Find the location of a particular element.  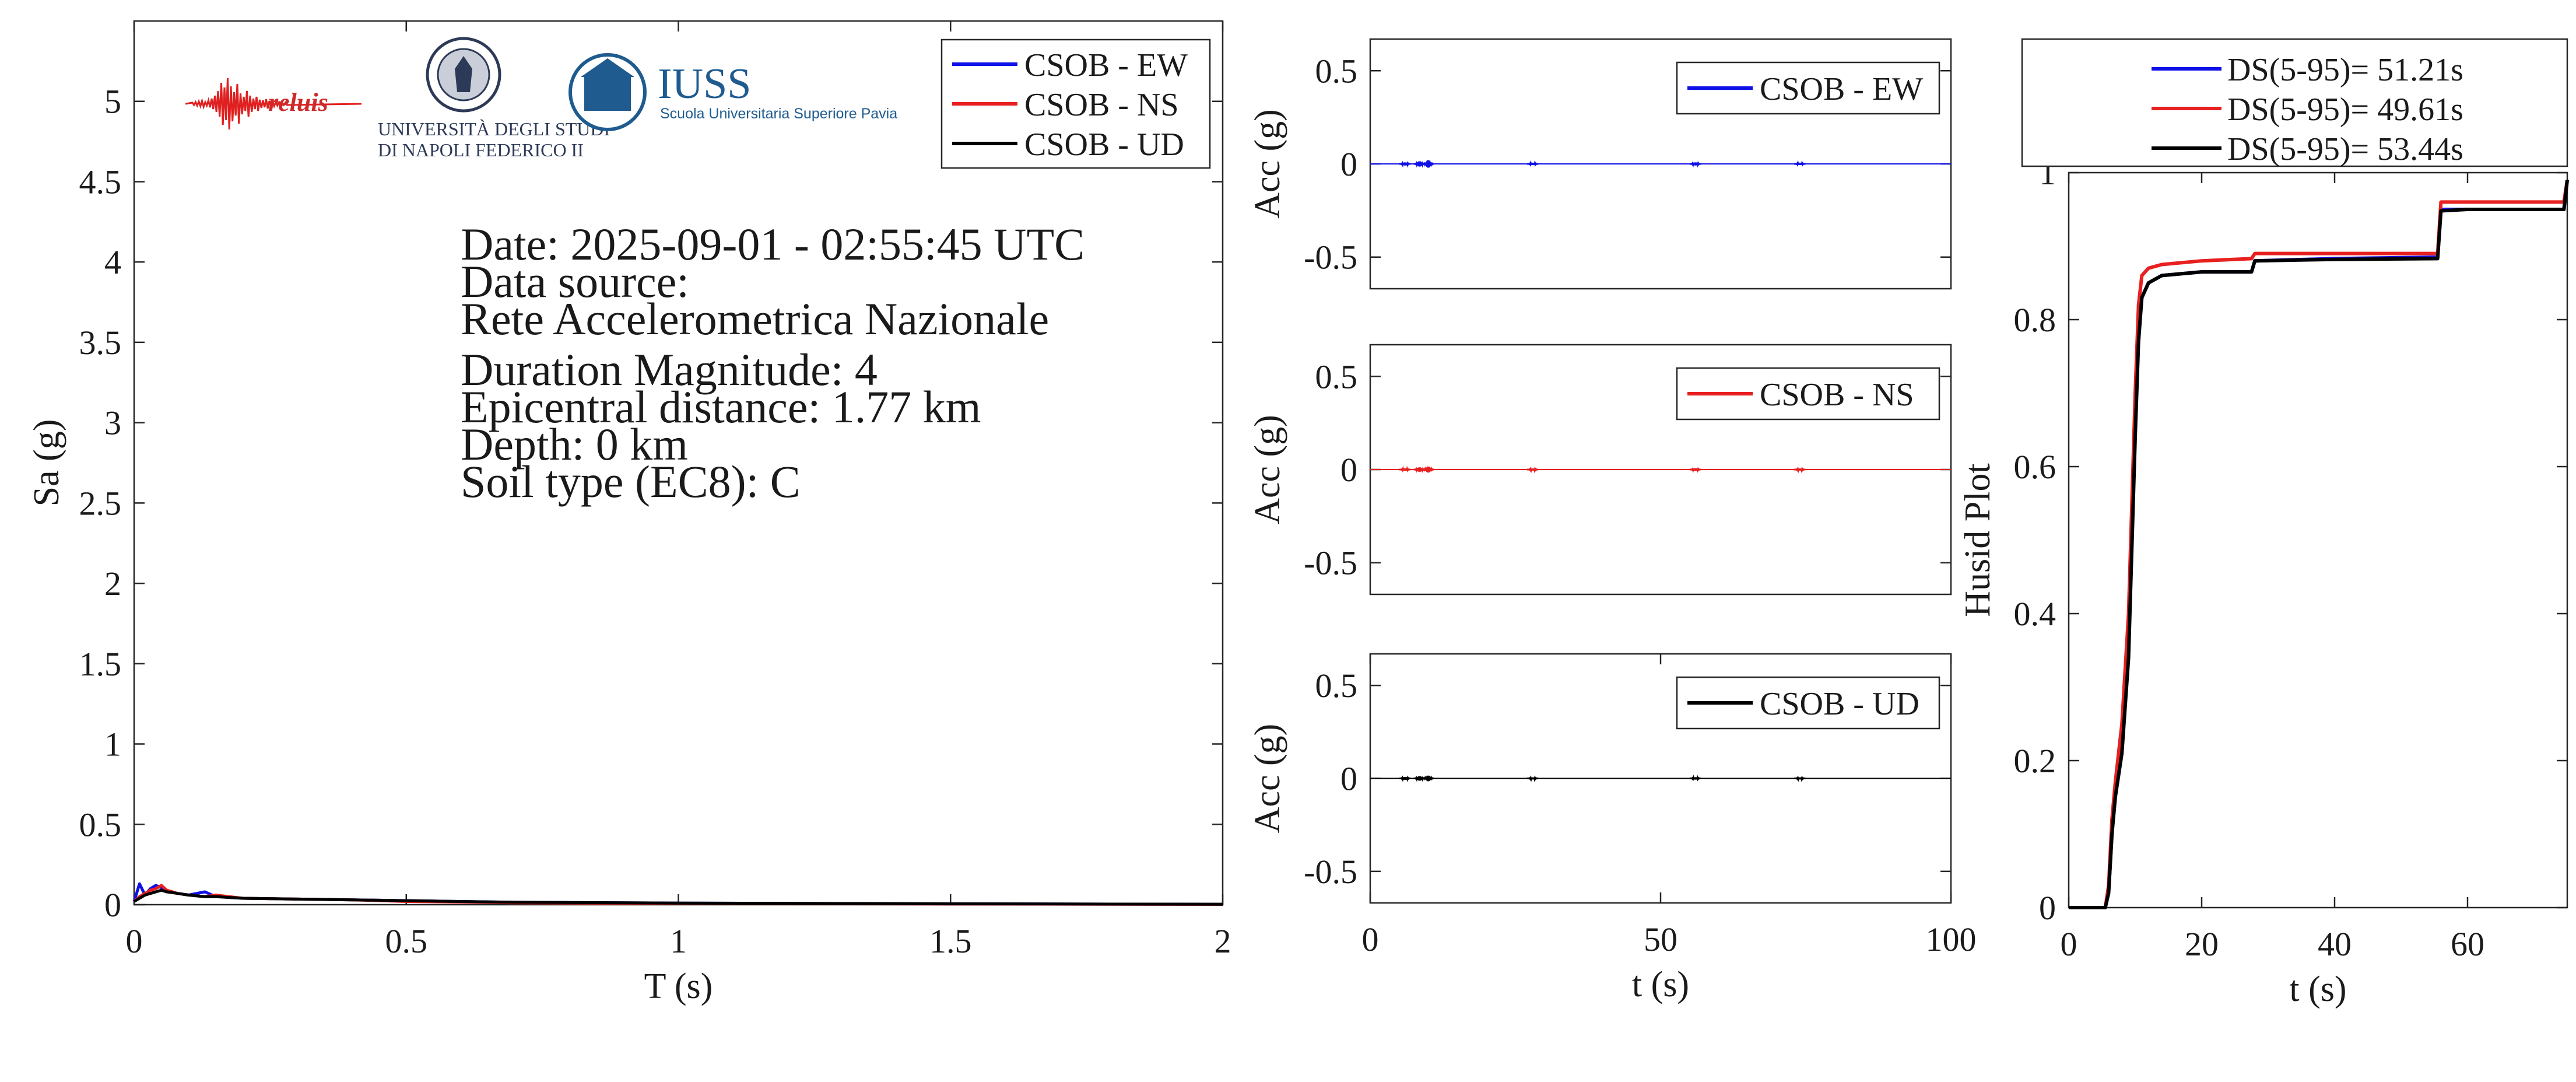

x-axis-label: T (s) is located at coordinates (678, 986).